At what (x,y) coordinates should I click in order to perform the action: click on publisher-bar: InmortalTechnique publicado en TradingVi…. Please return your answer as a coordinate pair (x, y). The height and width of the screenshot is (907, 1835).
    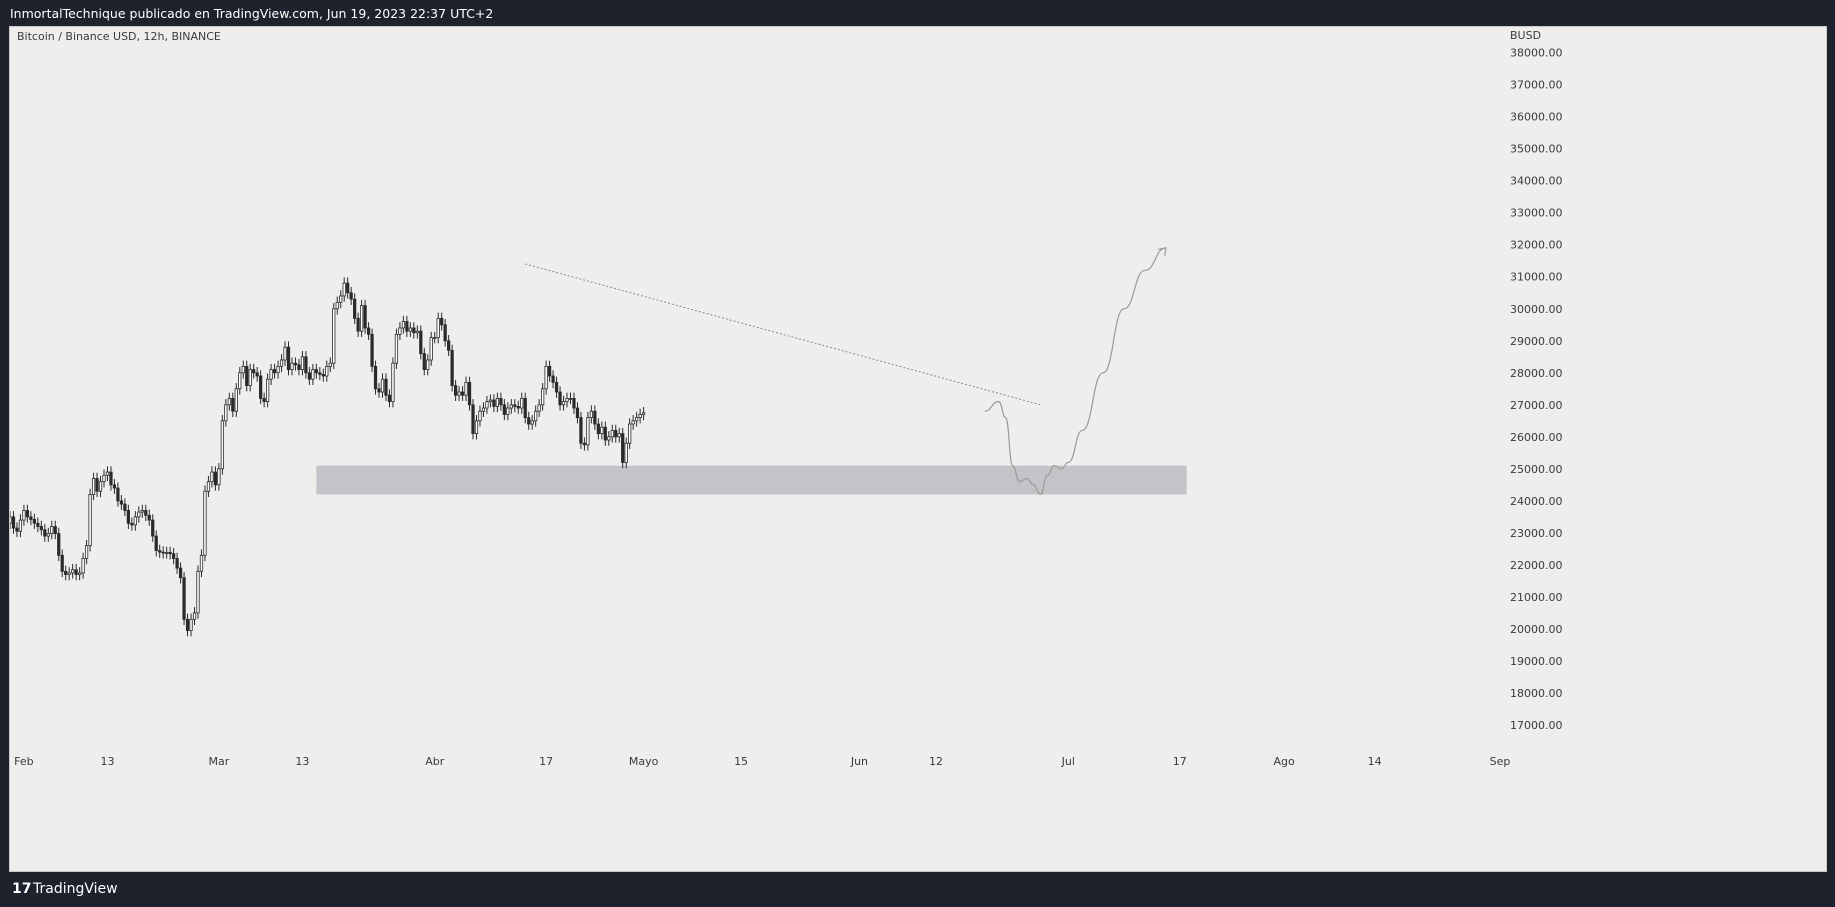
    Looking at the image, I should click on (917, 13).